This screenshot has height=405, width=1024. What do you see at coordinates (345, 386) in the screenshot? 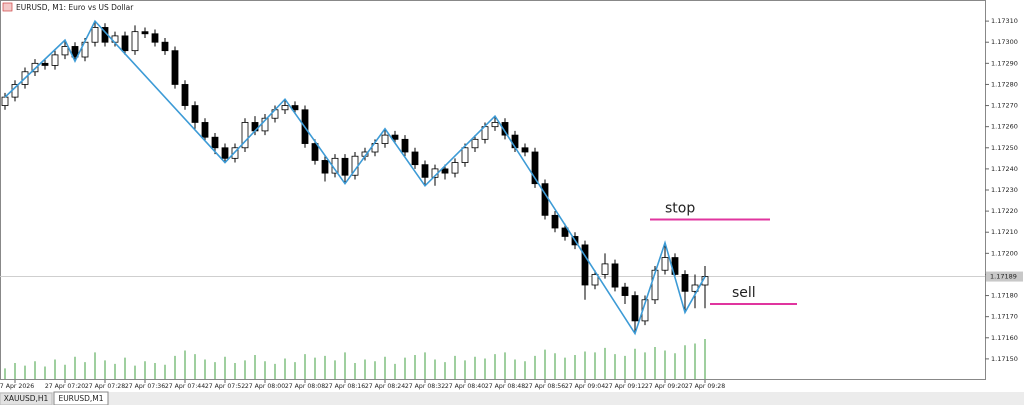
I see `x-tick-label: 27 Apr 08:16` at bounding box center [345, 386].